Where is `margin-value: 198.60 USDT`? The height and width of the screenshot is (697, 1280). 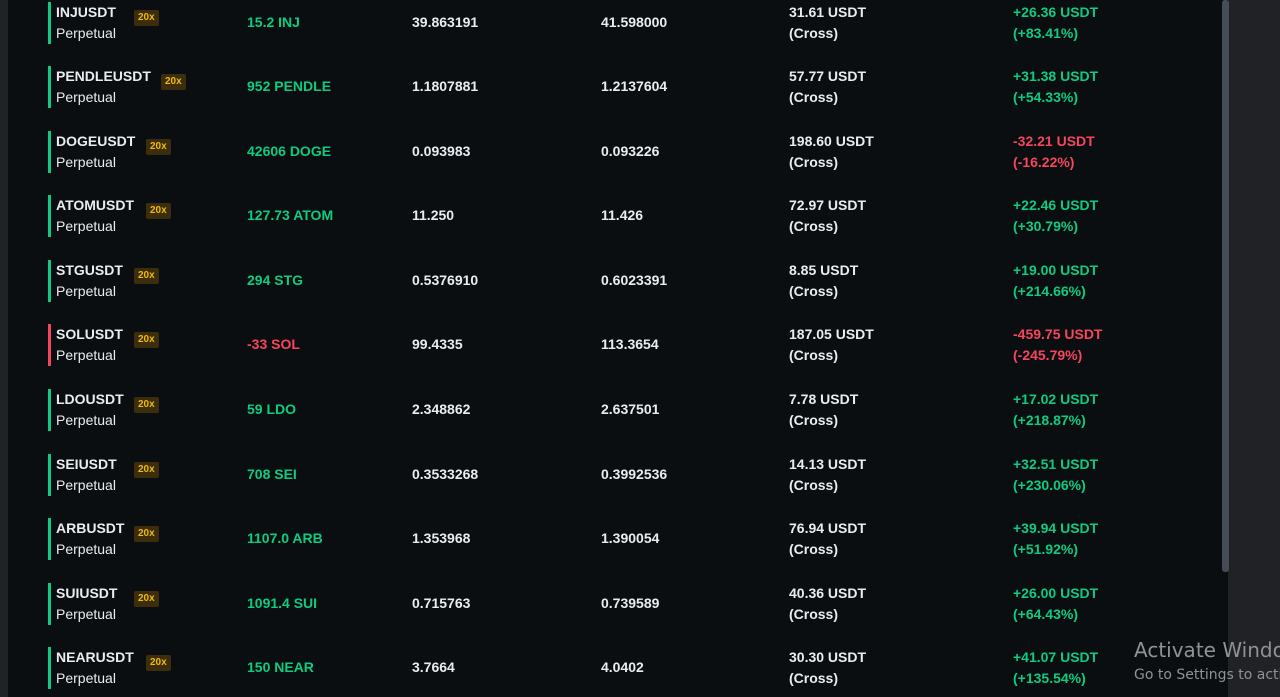 margin-value: 198.60 USDT is located at coordinates (831, 141).